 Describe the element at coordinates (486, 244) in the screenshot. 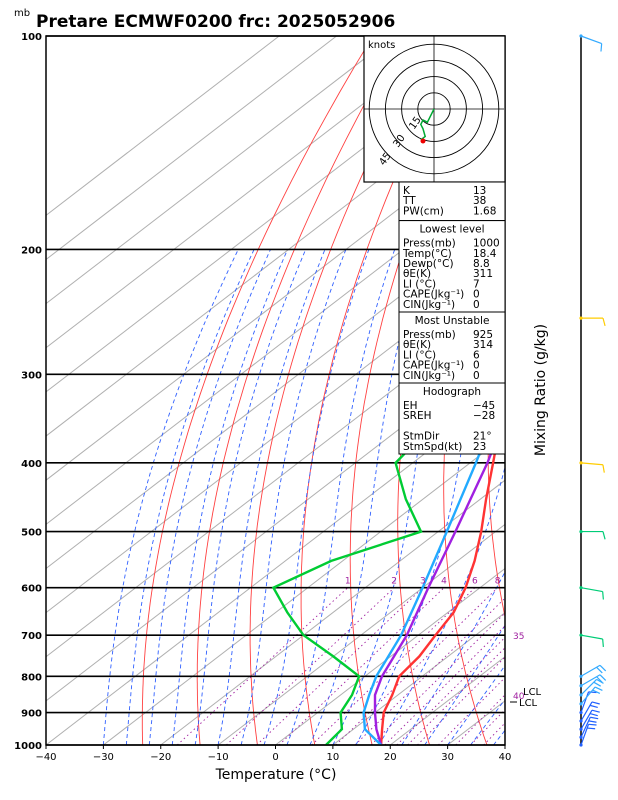

I see `panel-row-value: 1000` at that location.